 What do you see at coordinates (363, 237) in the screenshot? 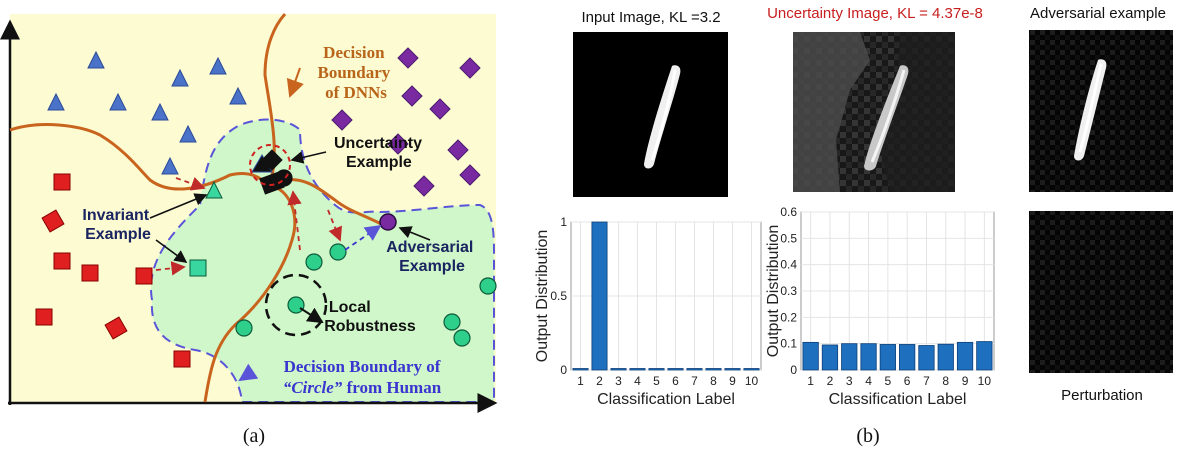
I see `adversarial-transform-arrow` at bounding box center [363, 237].